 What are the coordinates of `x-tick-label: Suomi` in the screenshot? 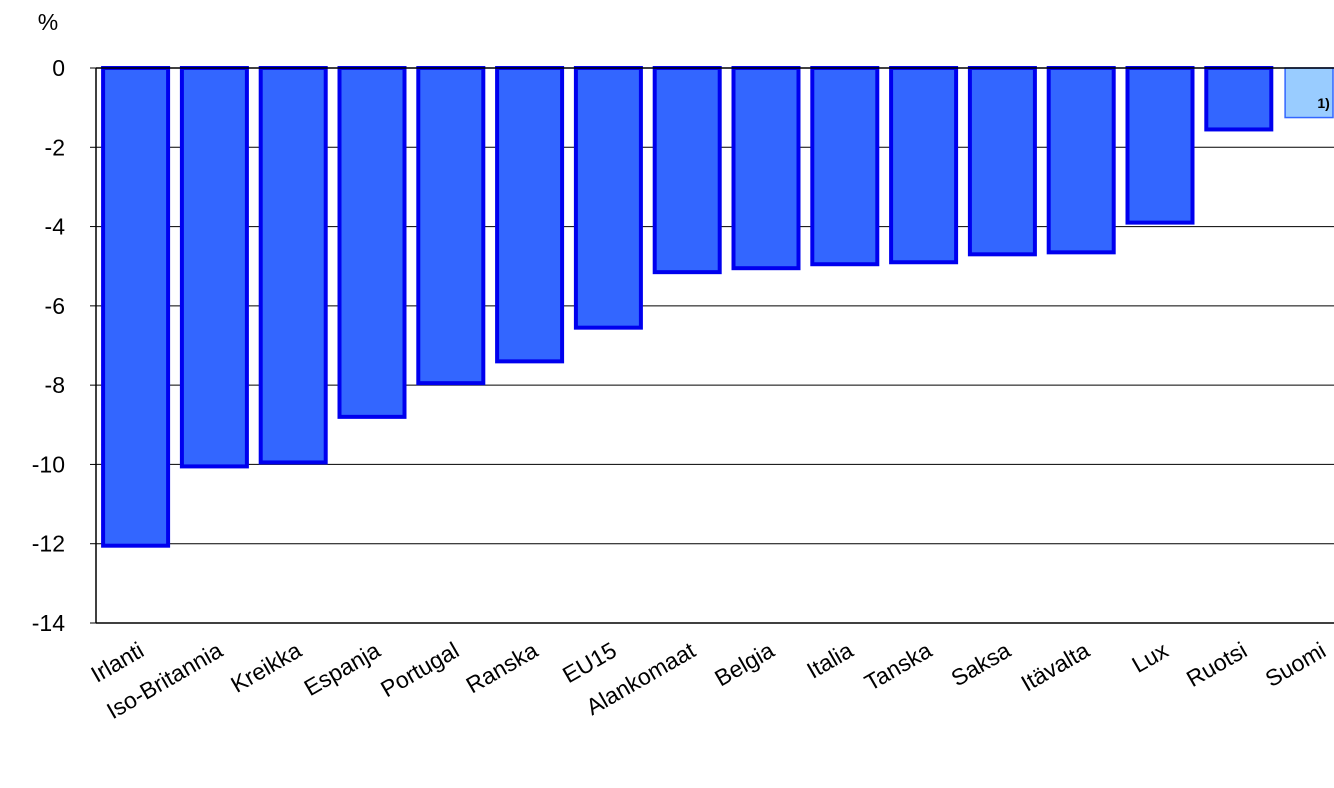 It's located at (1295, 664).